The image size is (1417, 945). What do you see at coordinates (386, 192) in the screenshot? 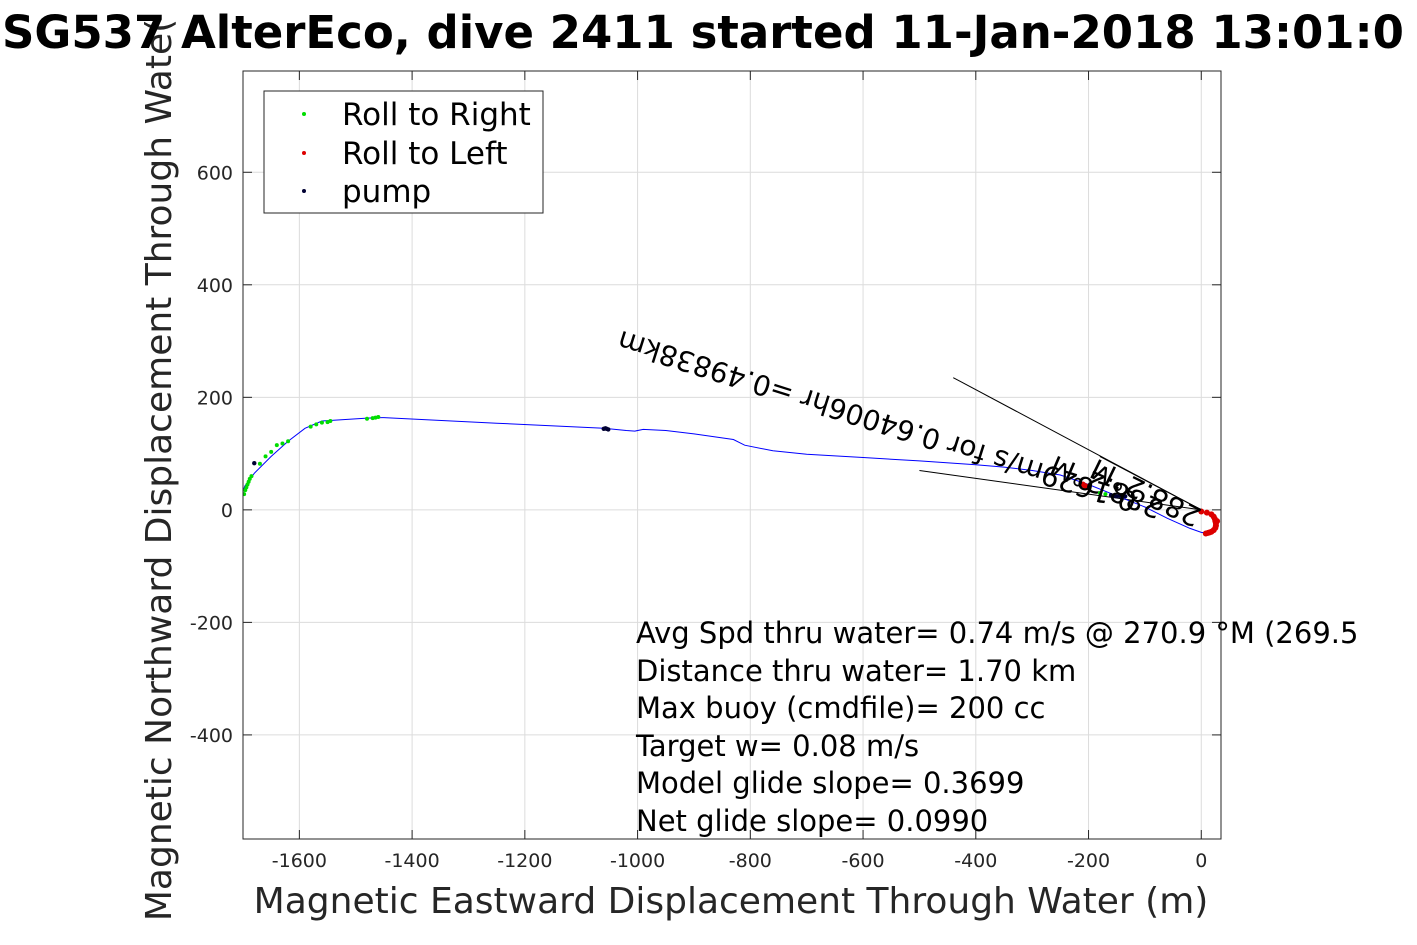
I see `legend-label-pump: pump` at bounding box center [386, 192].